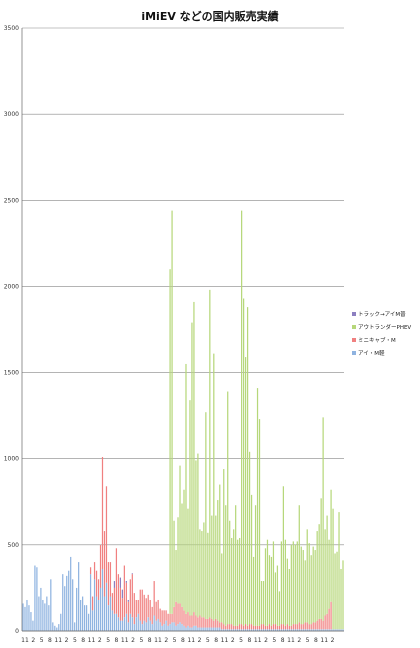 This screenshot has height=648, width=420. I want to click on x-tick-label: 8, so click(249, 640).